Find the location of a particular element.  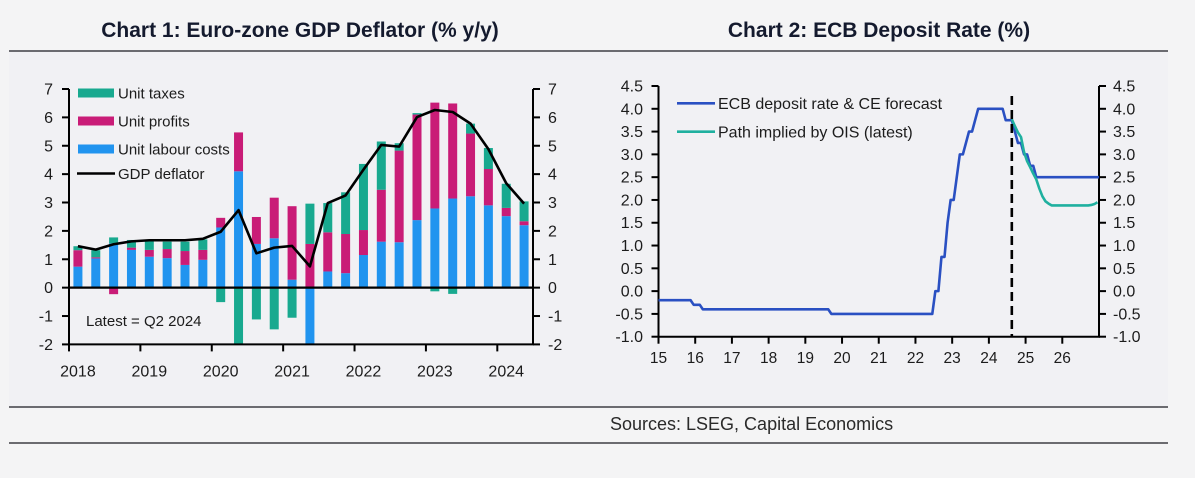

y-tick-label-left: -0.5 is located at coordinates (629, 314).